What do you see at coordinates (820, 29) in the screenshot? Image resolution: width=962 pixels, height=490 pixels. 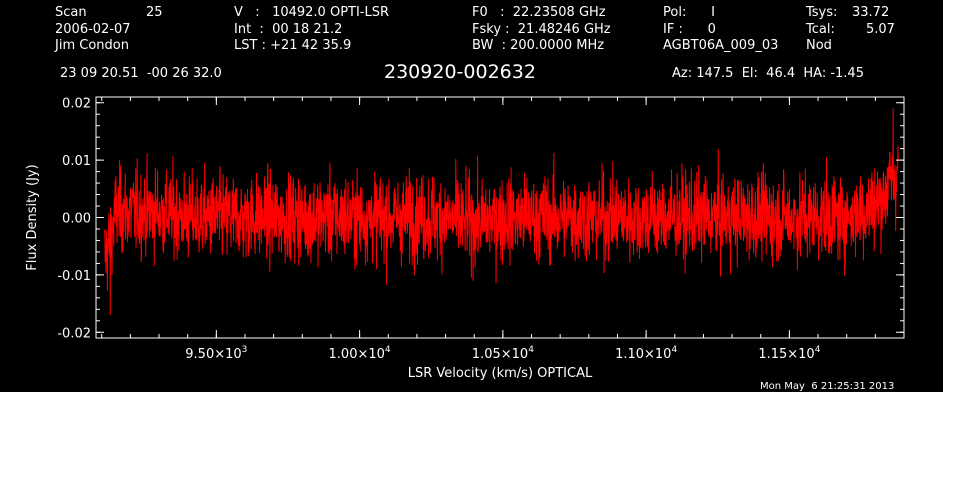 I see `tcal-label: Tcal:` at bounding box center [820, 29].